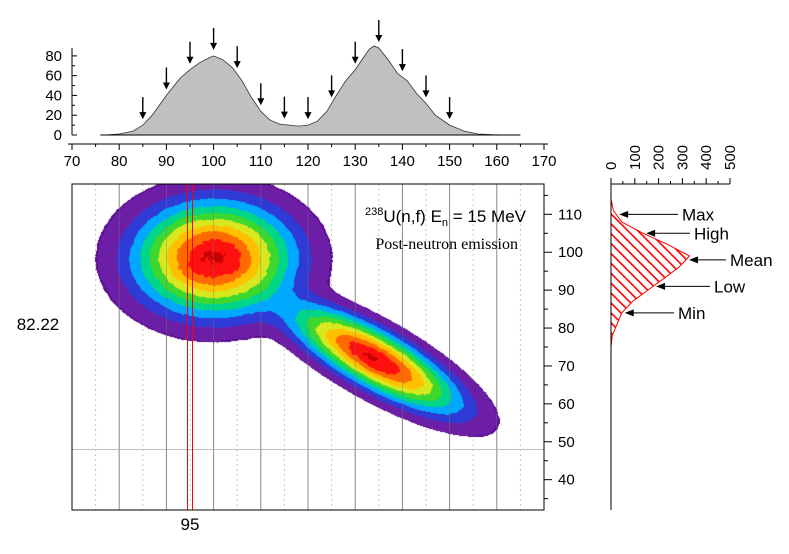 This screenshot has height=554, width=789. What do you see at coordinates (119, 161) in the screenshot?
I see `top-x-tick-label: 80` at bounding box center [119, 161].